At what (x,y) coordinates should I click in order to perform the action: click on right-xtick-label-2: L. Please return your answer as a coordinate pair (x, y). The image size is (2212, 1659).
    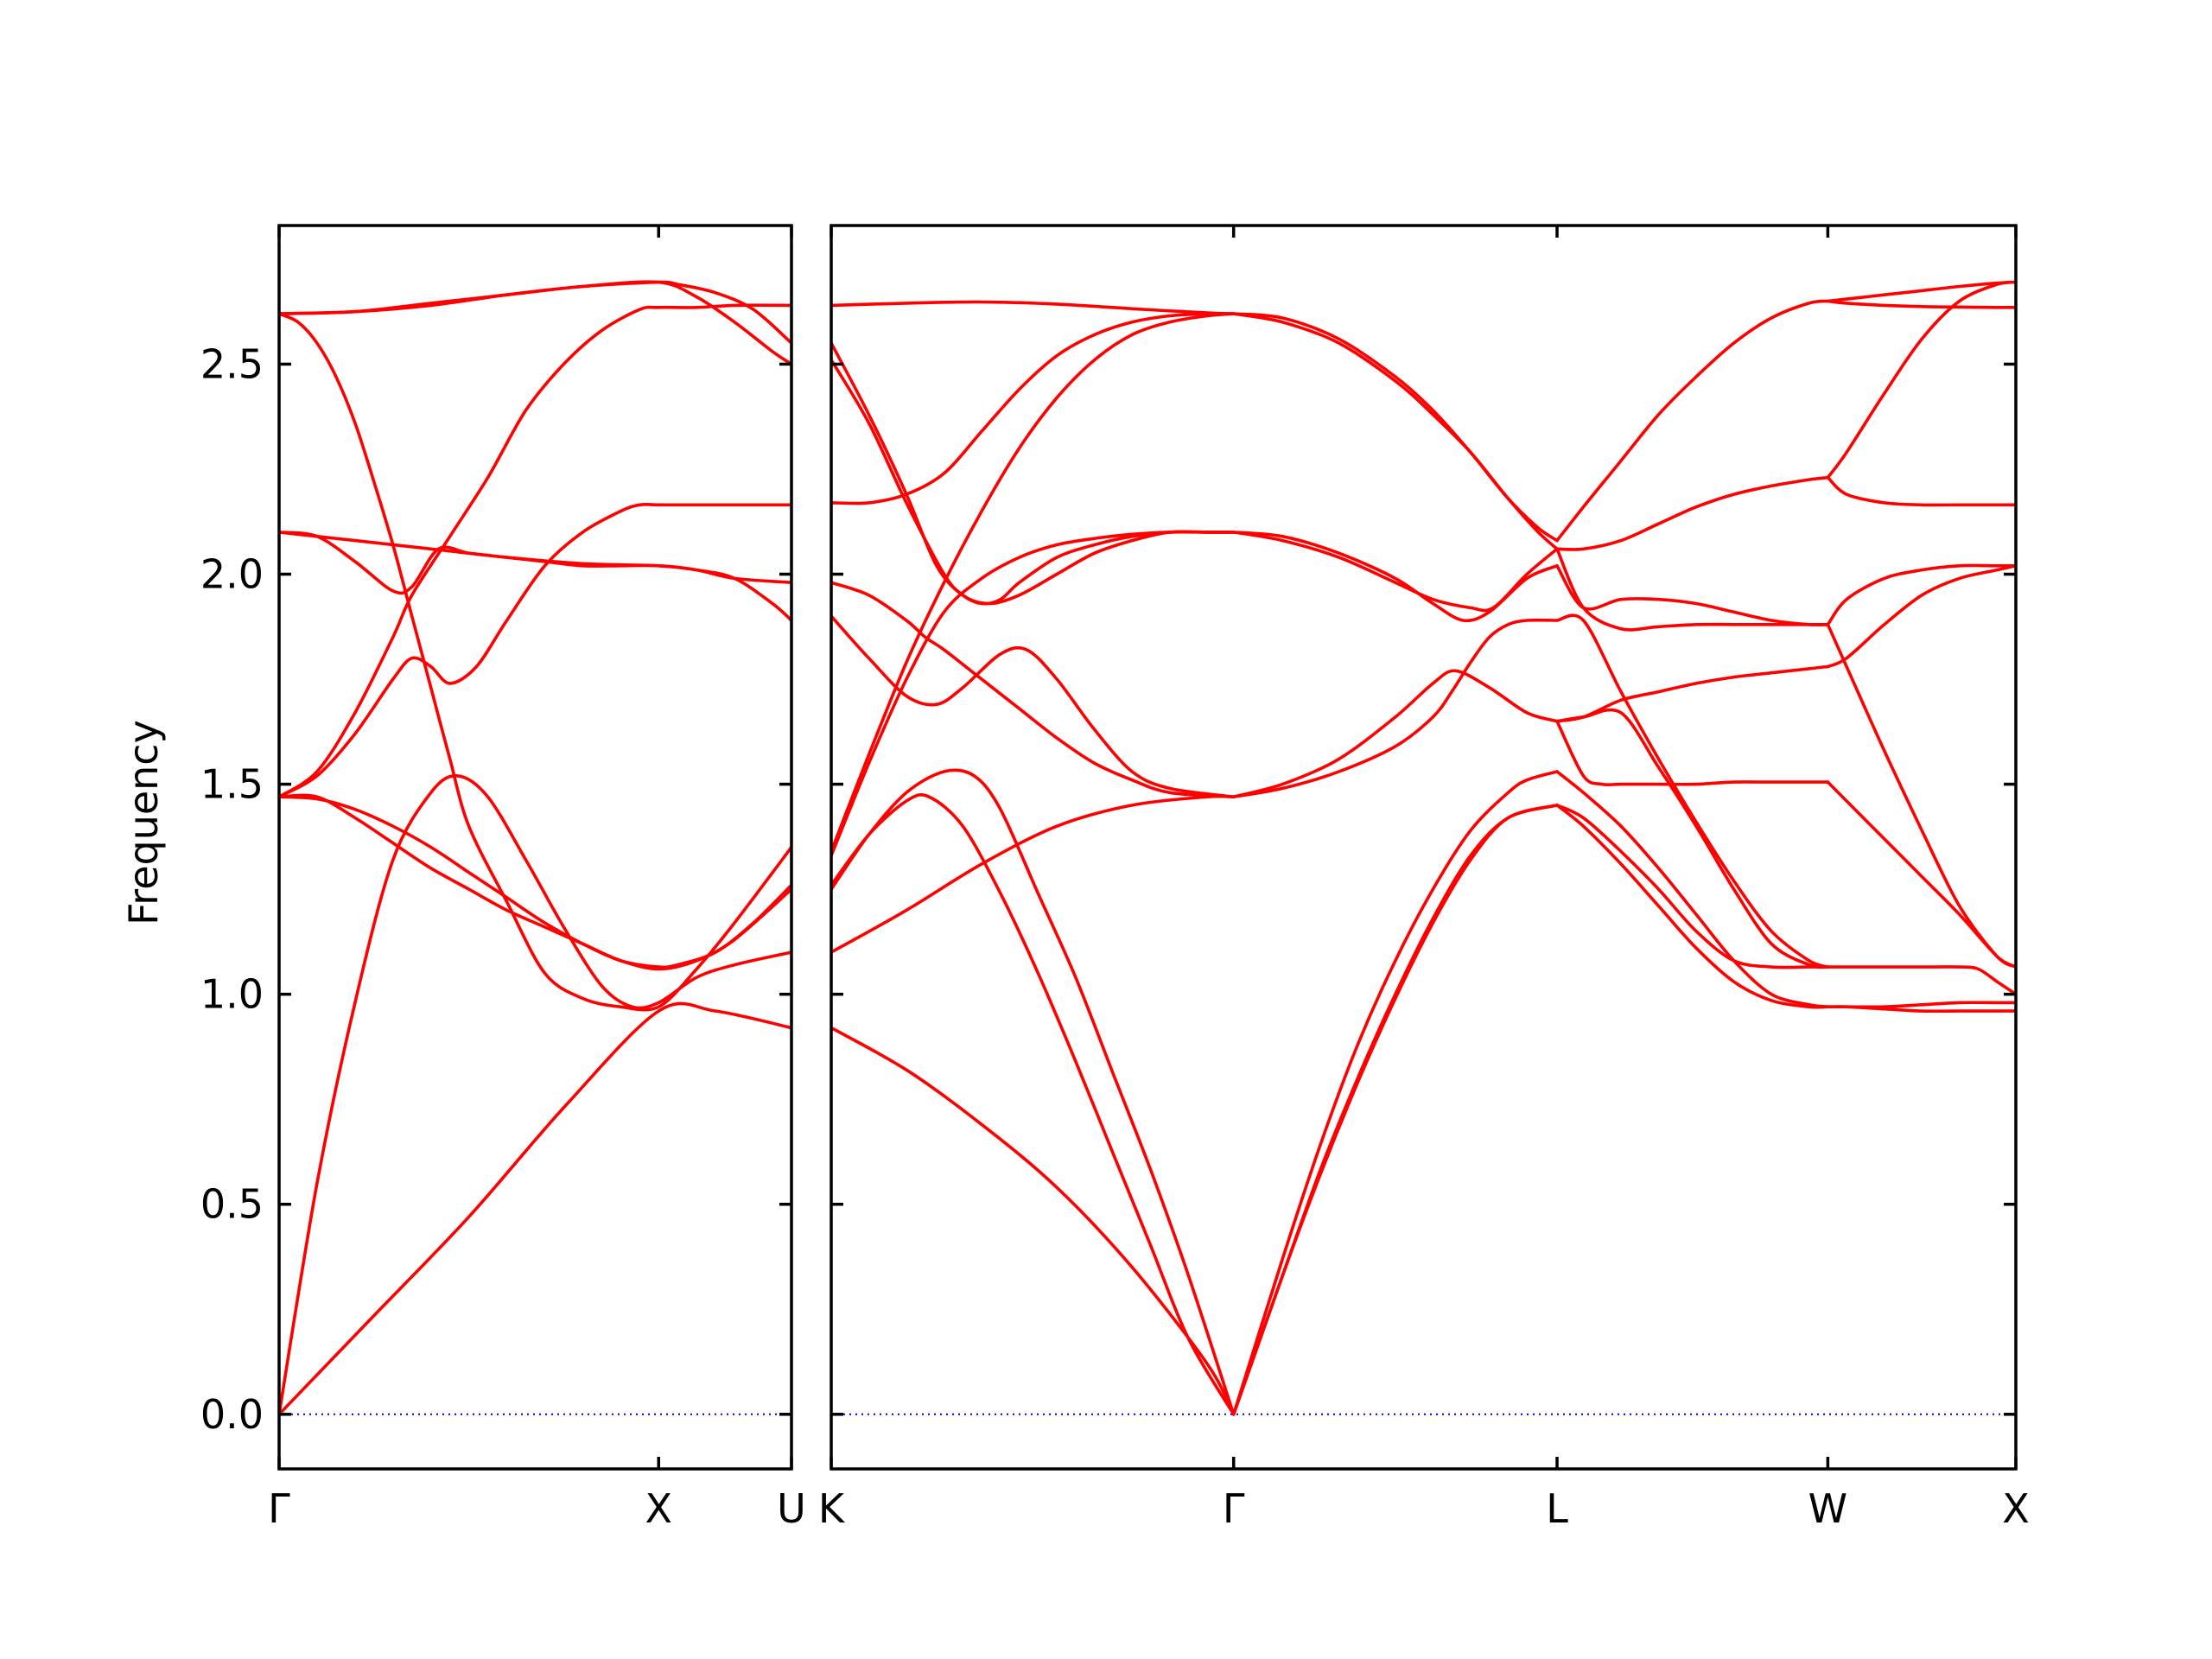
    Looking at the image, I should click on (1557, 1508).